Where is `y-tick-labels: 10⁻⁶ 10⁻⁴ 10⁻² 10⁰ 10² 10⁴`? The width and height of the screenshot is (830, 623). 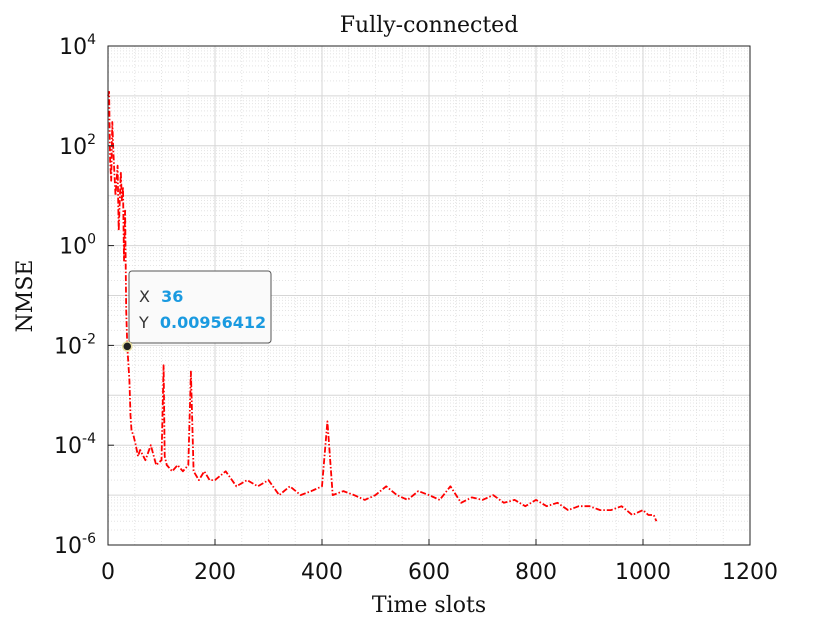 y-tick-labels: 10⁻⁶ 10⁻⁴ 10⁻² 10⁰ 10² 10⁴ is located at coordinates (84, 295).